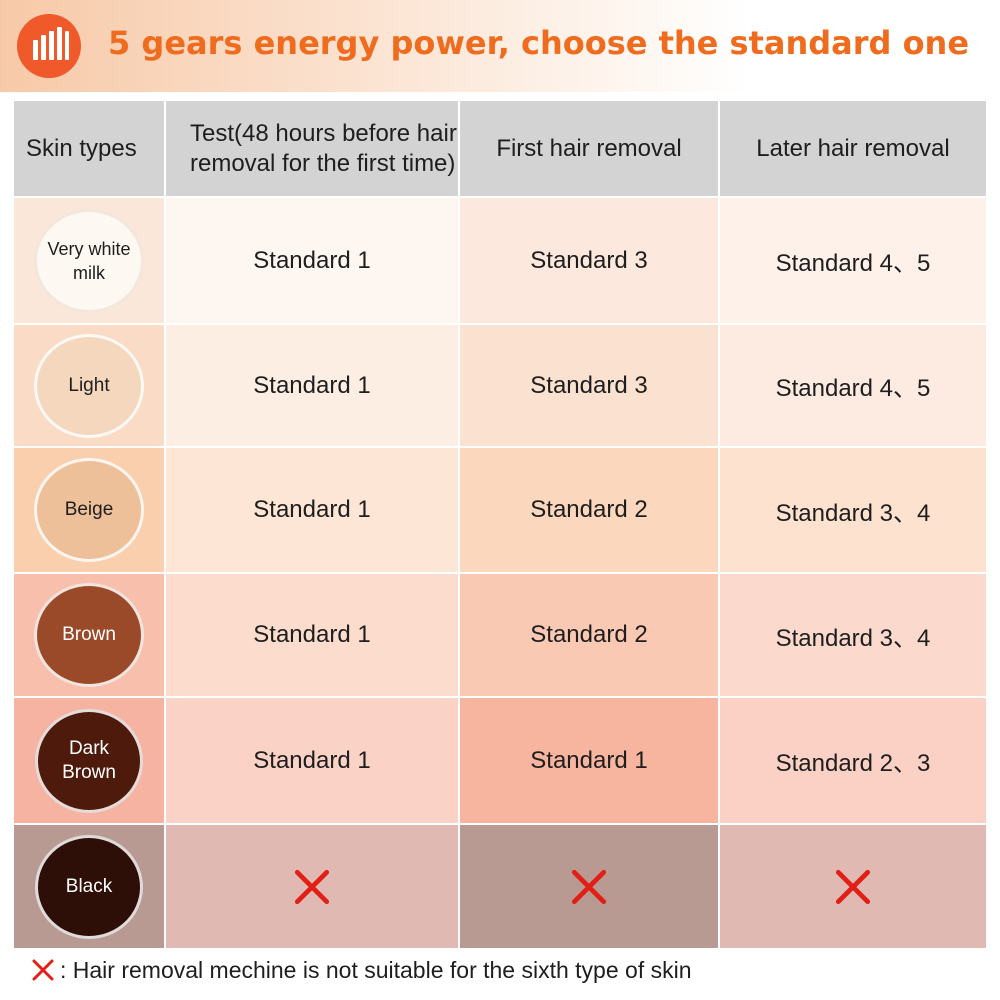 This screenshot has width=1000, height=1000. I want to click on later-removal-cell, so click(853, 886).